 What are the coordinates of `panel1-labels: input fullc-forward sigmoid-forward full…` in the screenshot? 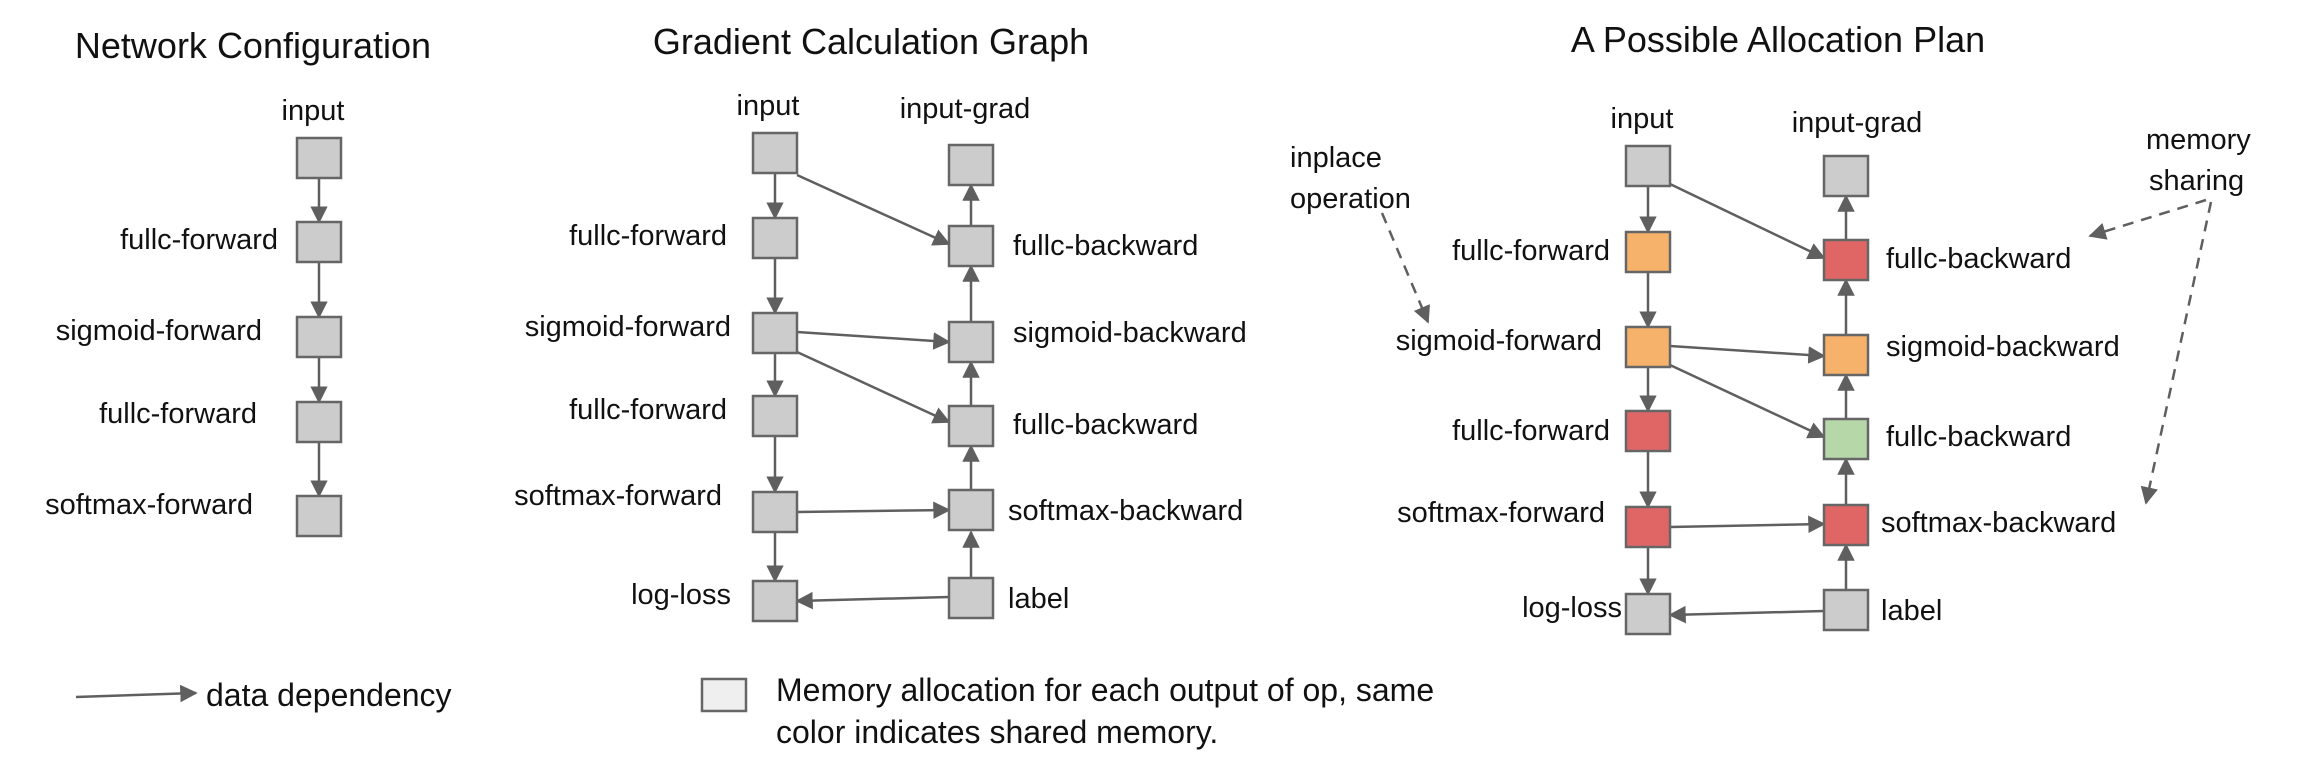 It's located at (194, 308).